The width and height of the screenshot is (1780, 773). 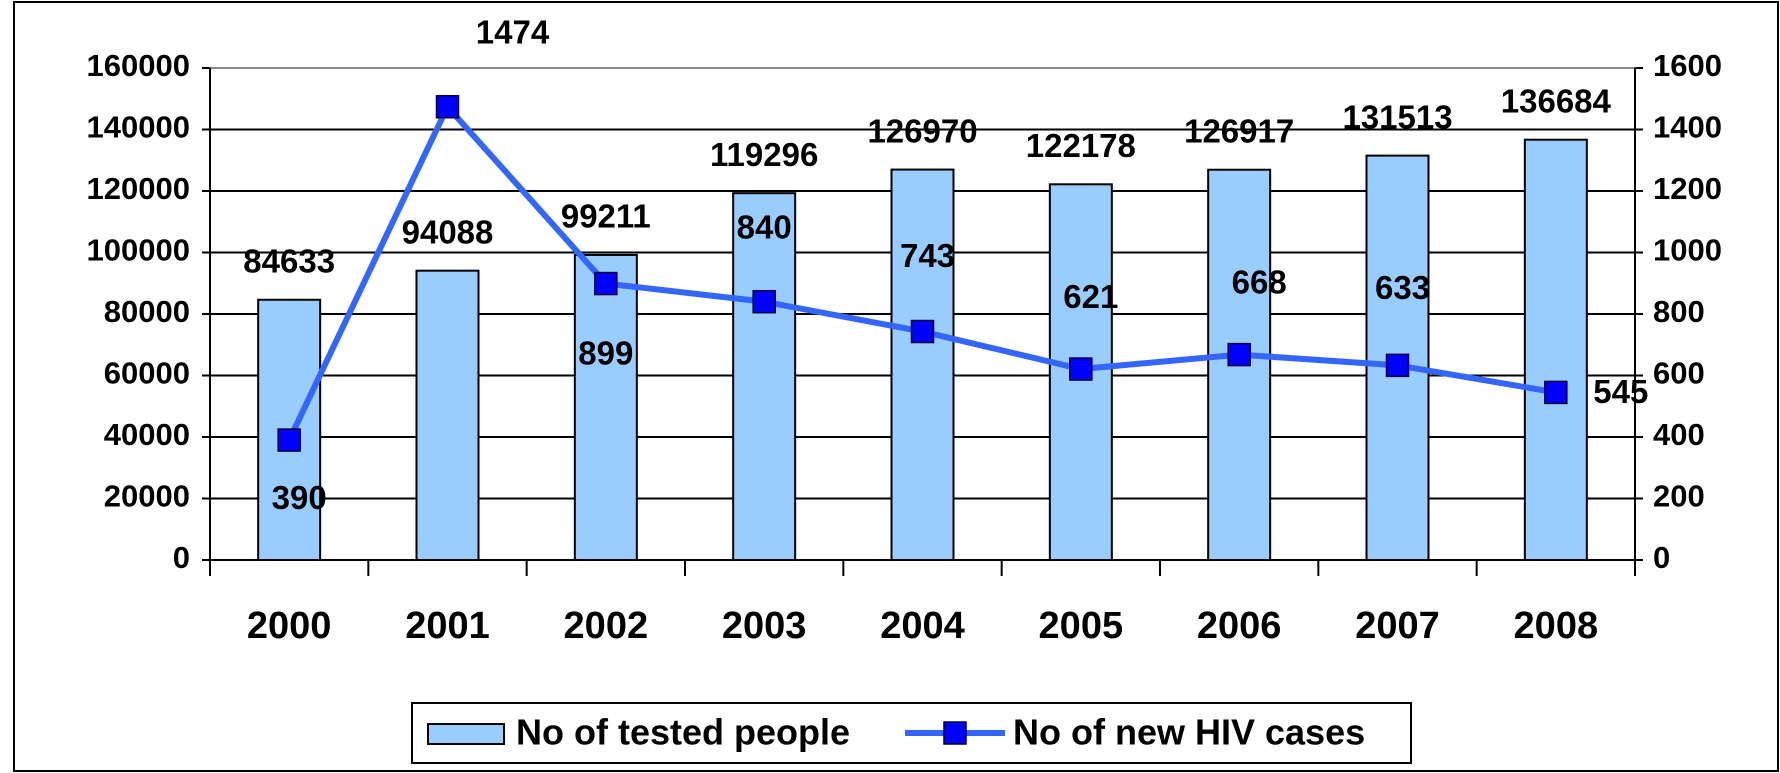 What do you see at coordinates (181, 557) in the screenshot?
I see `y-tick-label: 0` at bounding box center [181, 557].